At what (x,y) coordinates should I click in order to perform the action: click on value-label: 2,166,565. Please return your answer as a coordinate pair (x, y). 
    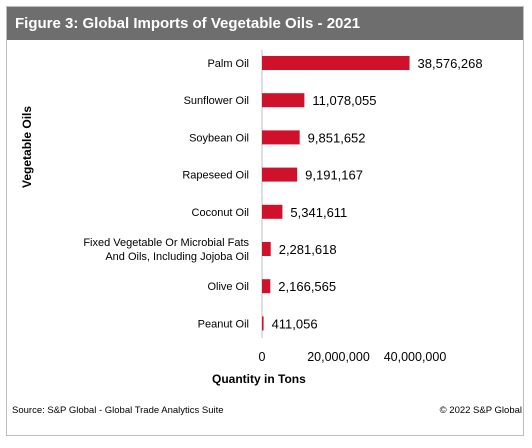
    Looking at the image, I should click on (307, 286).